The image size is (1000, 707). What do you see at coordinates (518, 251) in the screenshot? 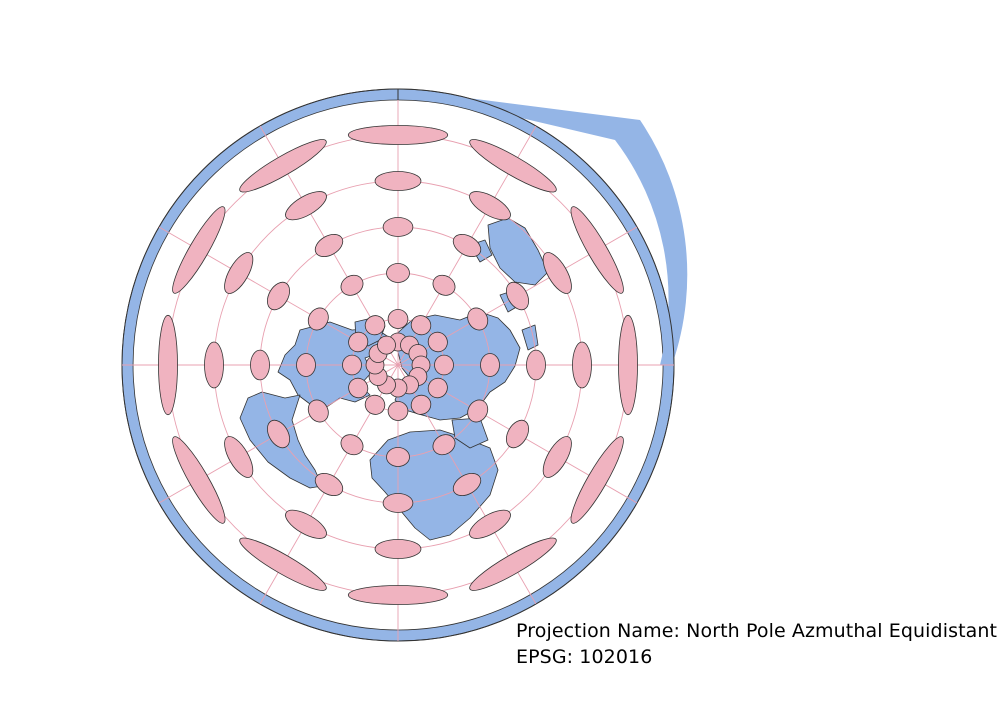
I see `australia` at bounding box center [518, 251].